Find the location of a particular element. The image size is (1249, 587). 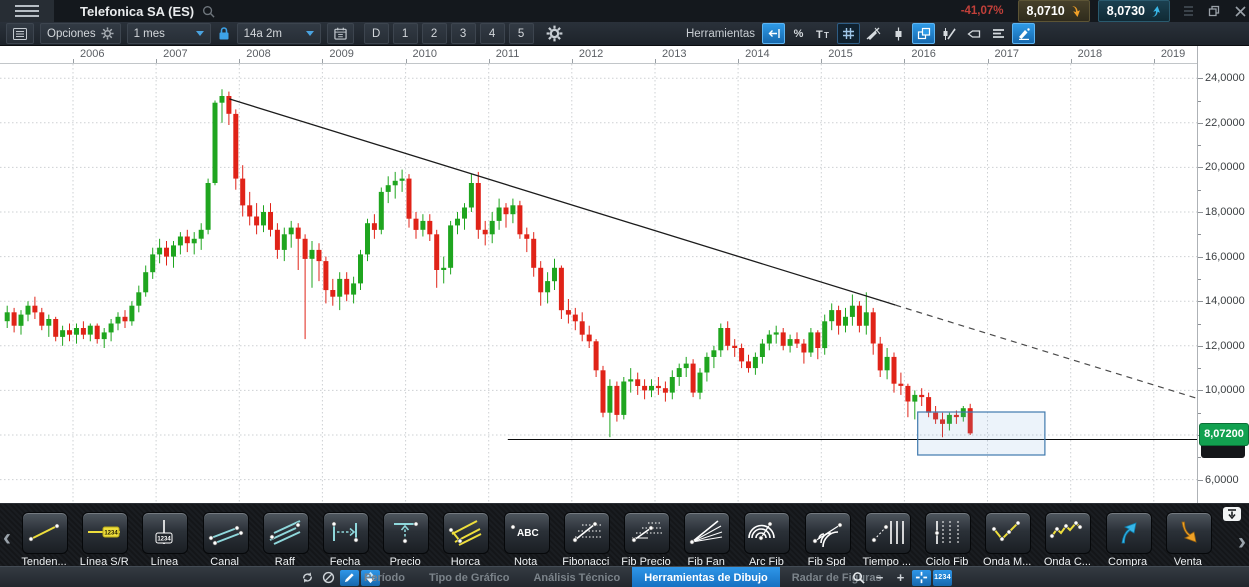

bid-price-button: 8,0710 is located at coordinates (1053, 11).